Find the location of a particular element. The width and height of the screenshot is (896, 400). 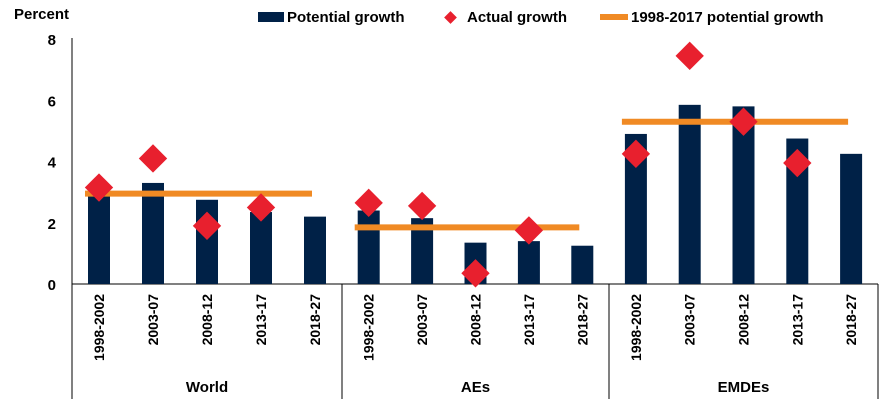

legend-actual-marker is located at coordinates (450, 17).